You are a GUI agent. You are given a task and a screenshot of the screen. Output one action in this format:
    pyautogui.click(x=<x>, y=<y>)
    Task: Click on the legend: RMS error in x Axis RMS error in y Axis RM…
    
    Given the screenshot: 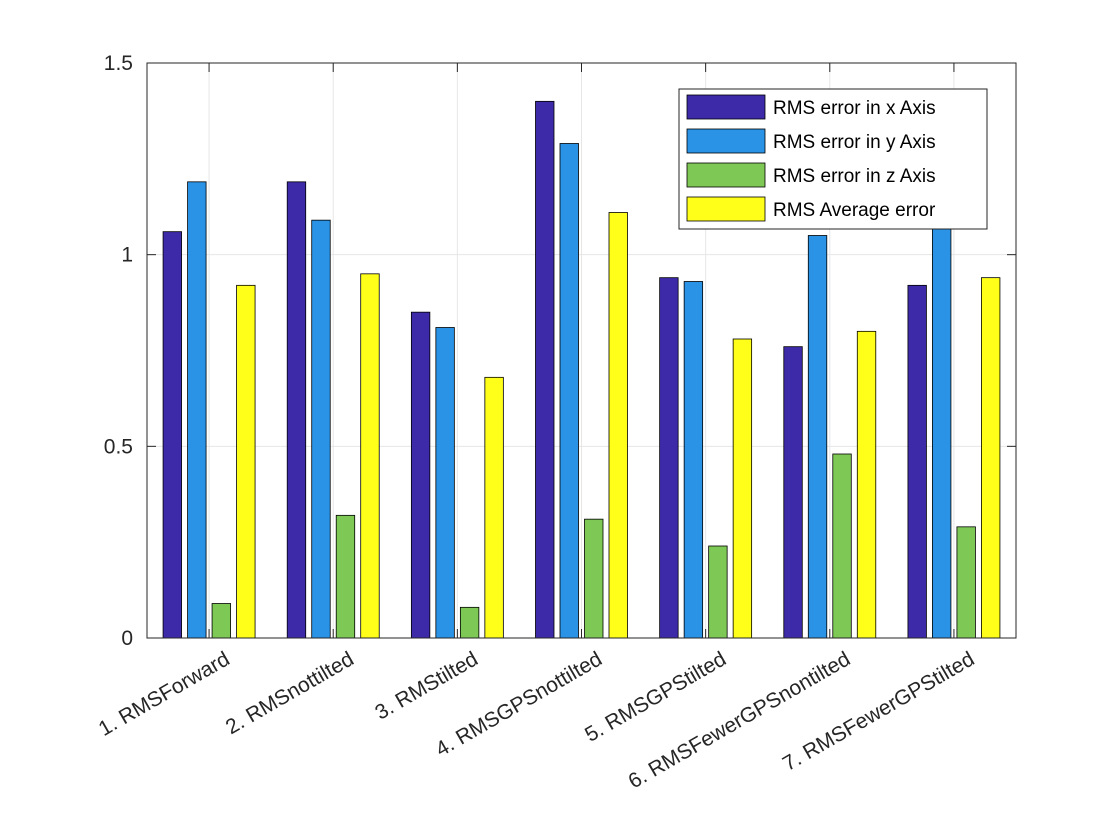 What is the action you would take?
    pyautogui.click(x=833, y=159)
    